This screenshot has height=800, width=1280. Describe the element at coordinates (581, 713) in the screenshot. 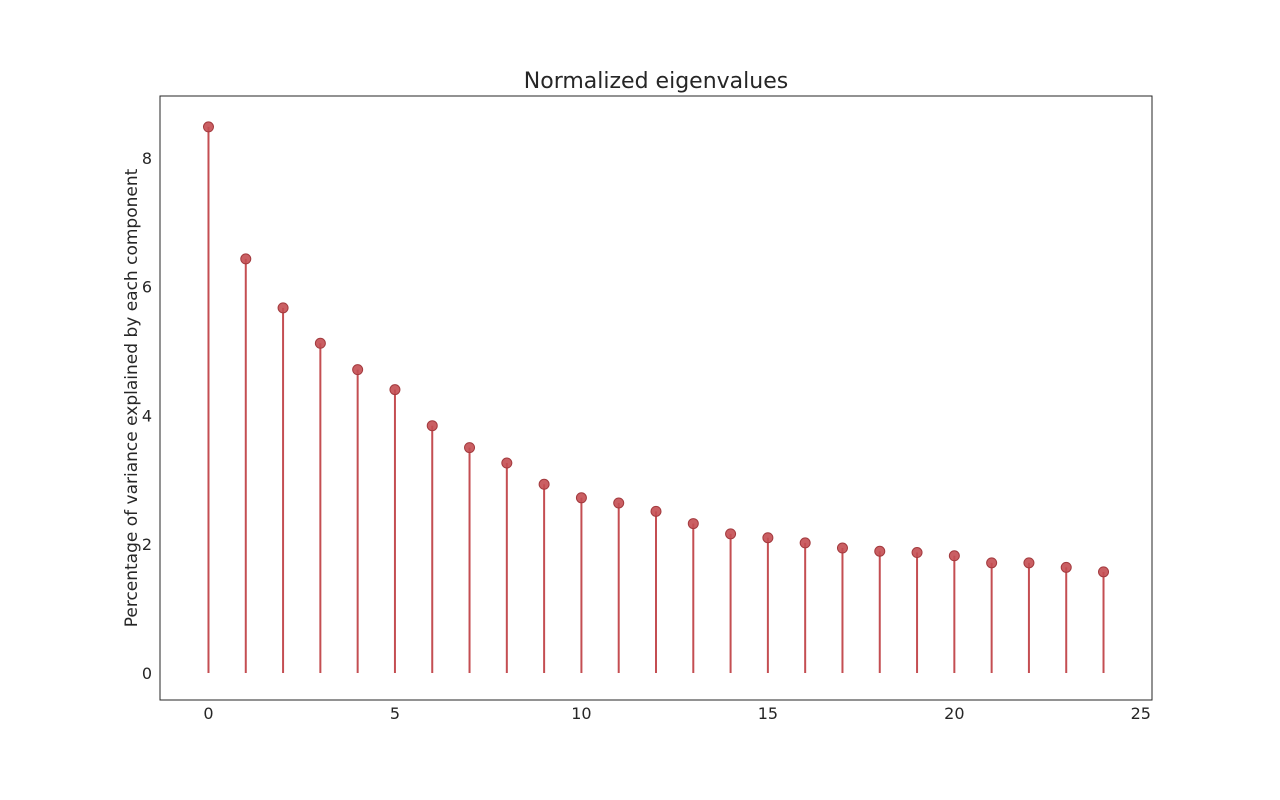

I see `x-tick-label: 10` at that location.